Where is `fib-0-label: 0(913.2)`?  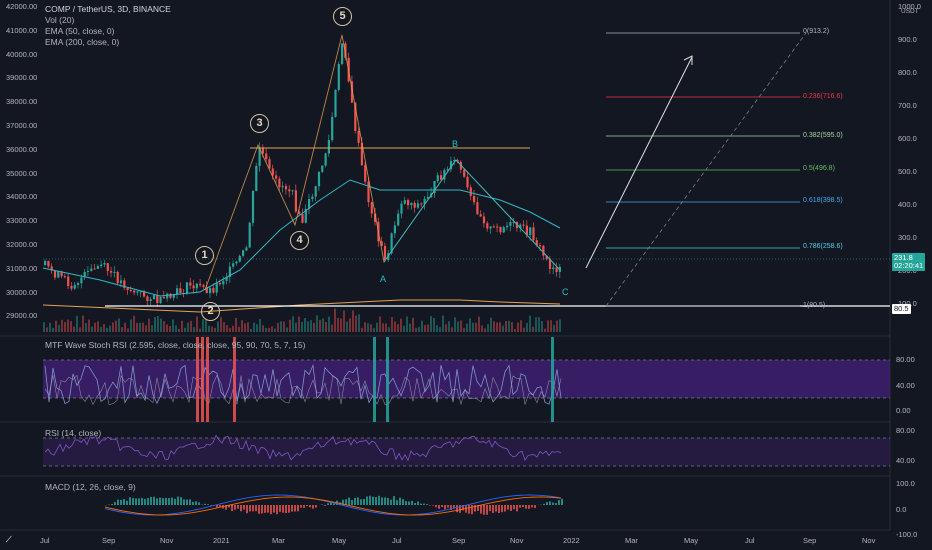 fib-0-label: 0(913.2) is located at coordinates (816, 31).